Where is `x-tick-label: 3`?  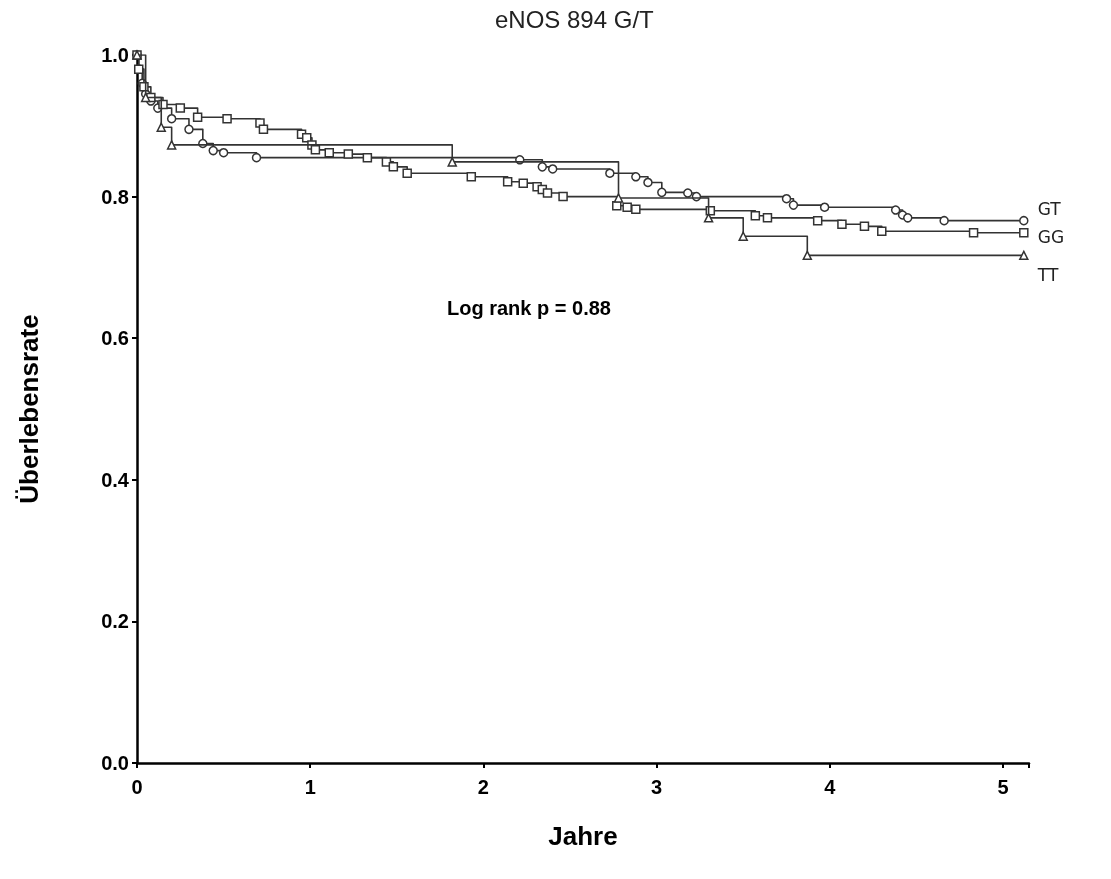 x-tick-label: 3 is located at coordinates (657, 787).